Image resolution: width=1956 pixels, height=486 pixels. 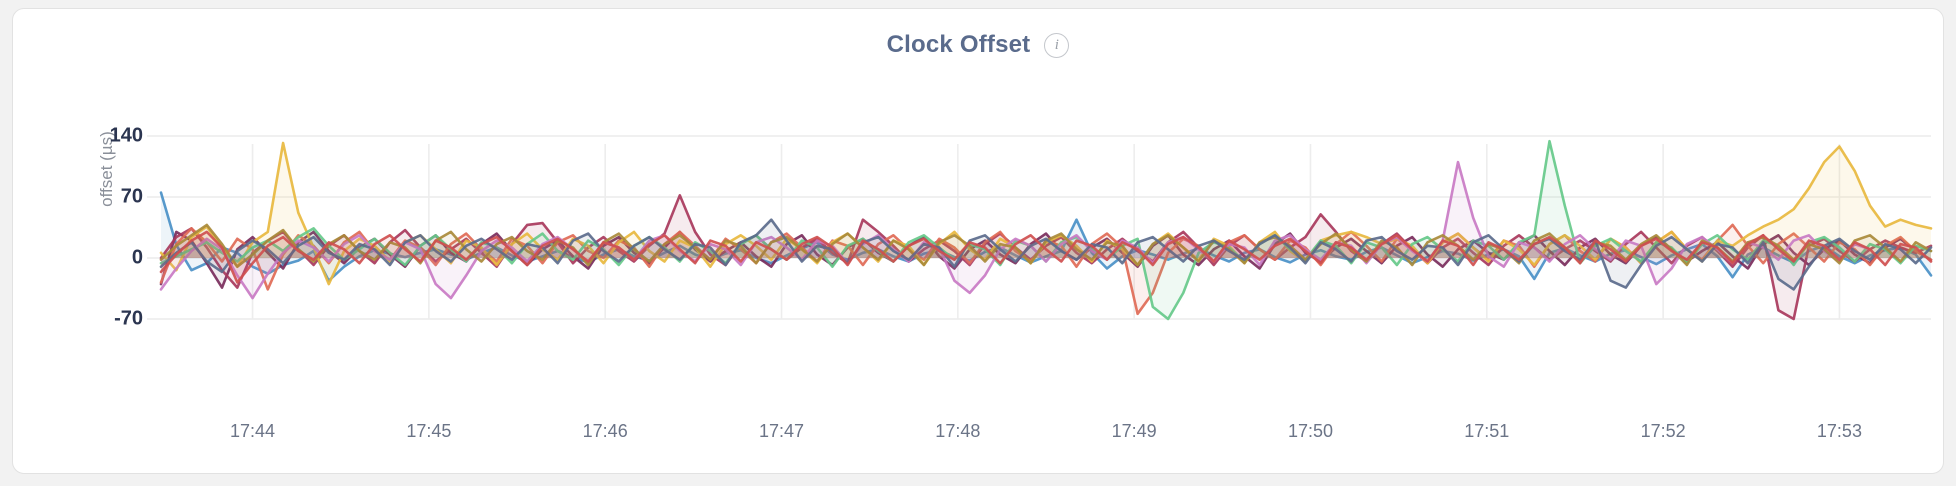 I want to click on y-axis-tick-label: -70, so click(x=128, y=318).